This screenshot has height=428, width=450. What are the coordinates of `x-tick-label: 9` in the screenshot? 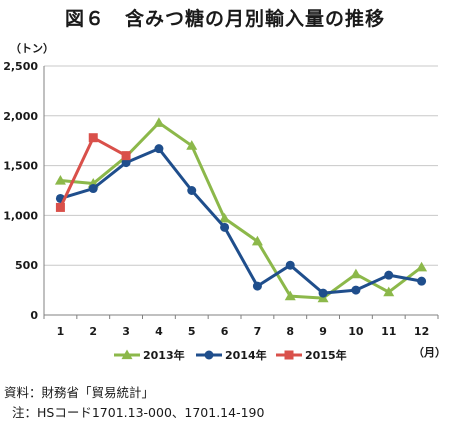 It's located at (323, 331).